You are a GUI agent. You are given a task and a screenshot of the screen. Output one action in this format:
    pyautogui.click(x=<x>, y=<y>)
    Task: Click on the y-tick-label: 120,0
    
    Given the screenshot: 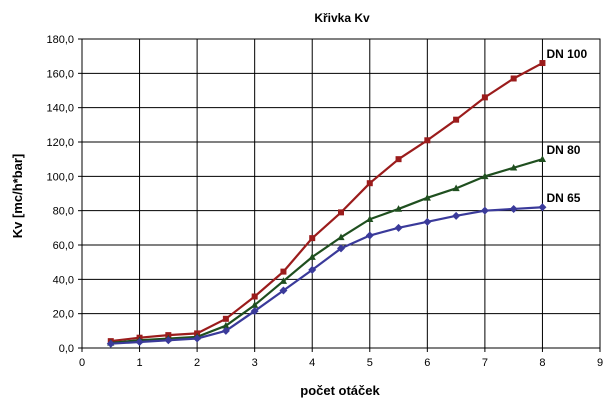 What is the action you would take?
    pyautogui.click(x=60, y=143)
    